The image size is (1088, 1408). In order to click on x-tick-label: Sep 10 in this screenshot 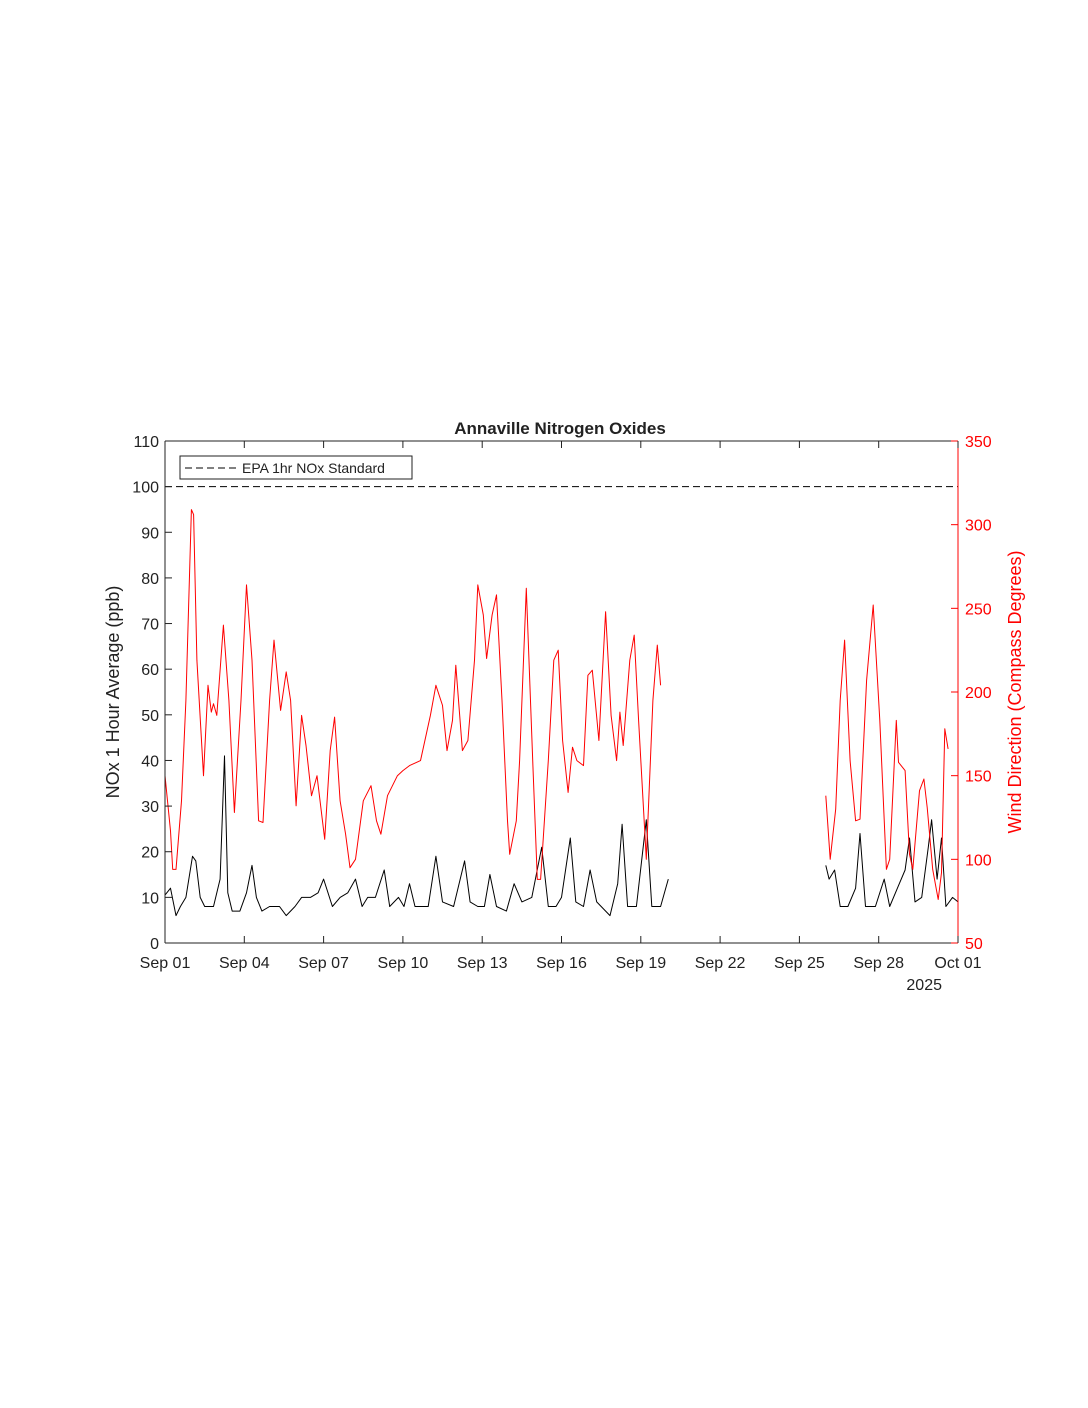, I will do `click(403, 963)`.